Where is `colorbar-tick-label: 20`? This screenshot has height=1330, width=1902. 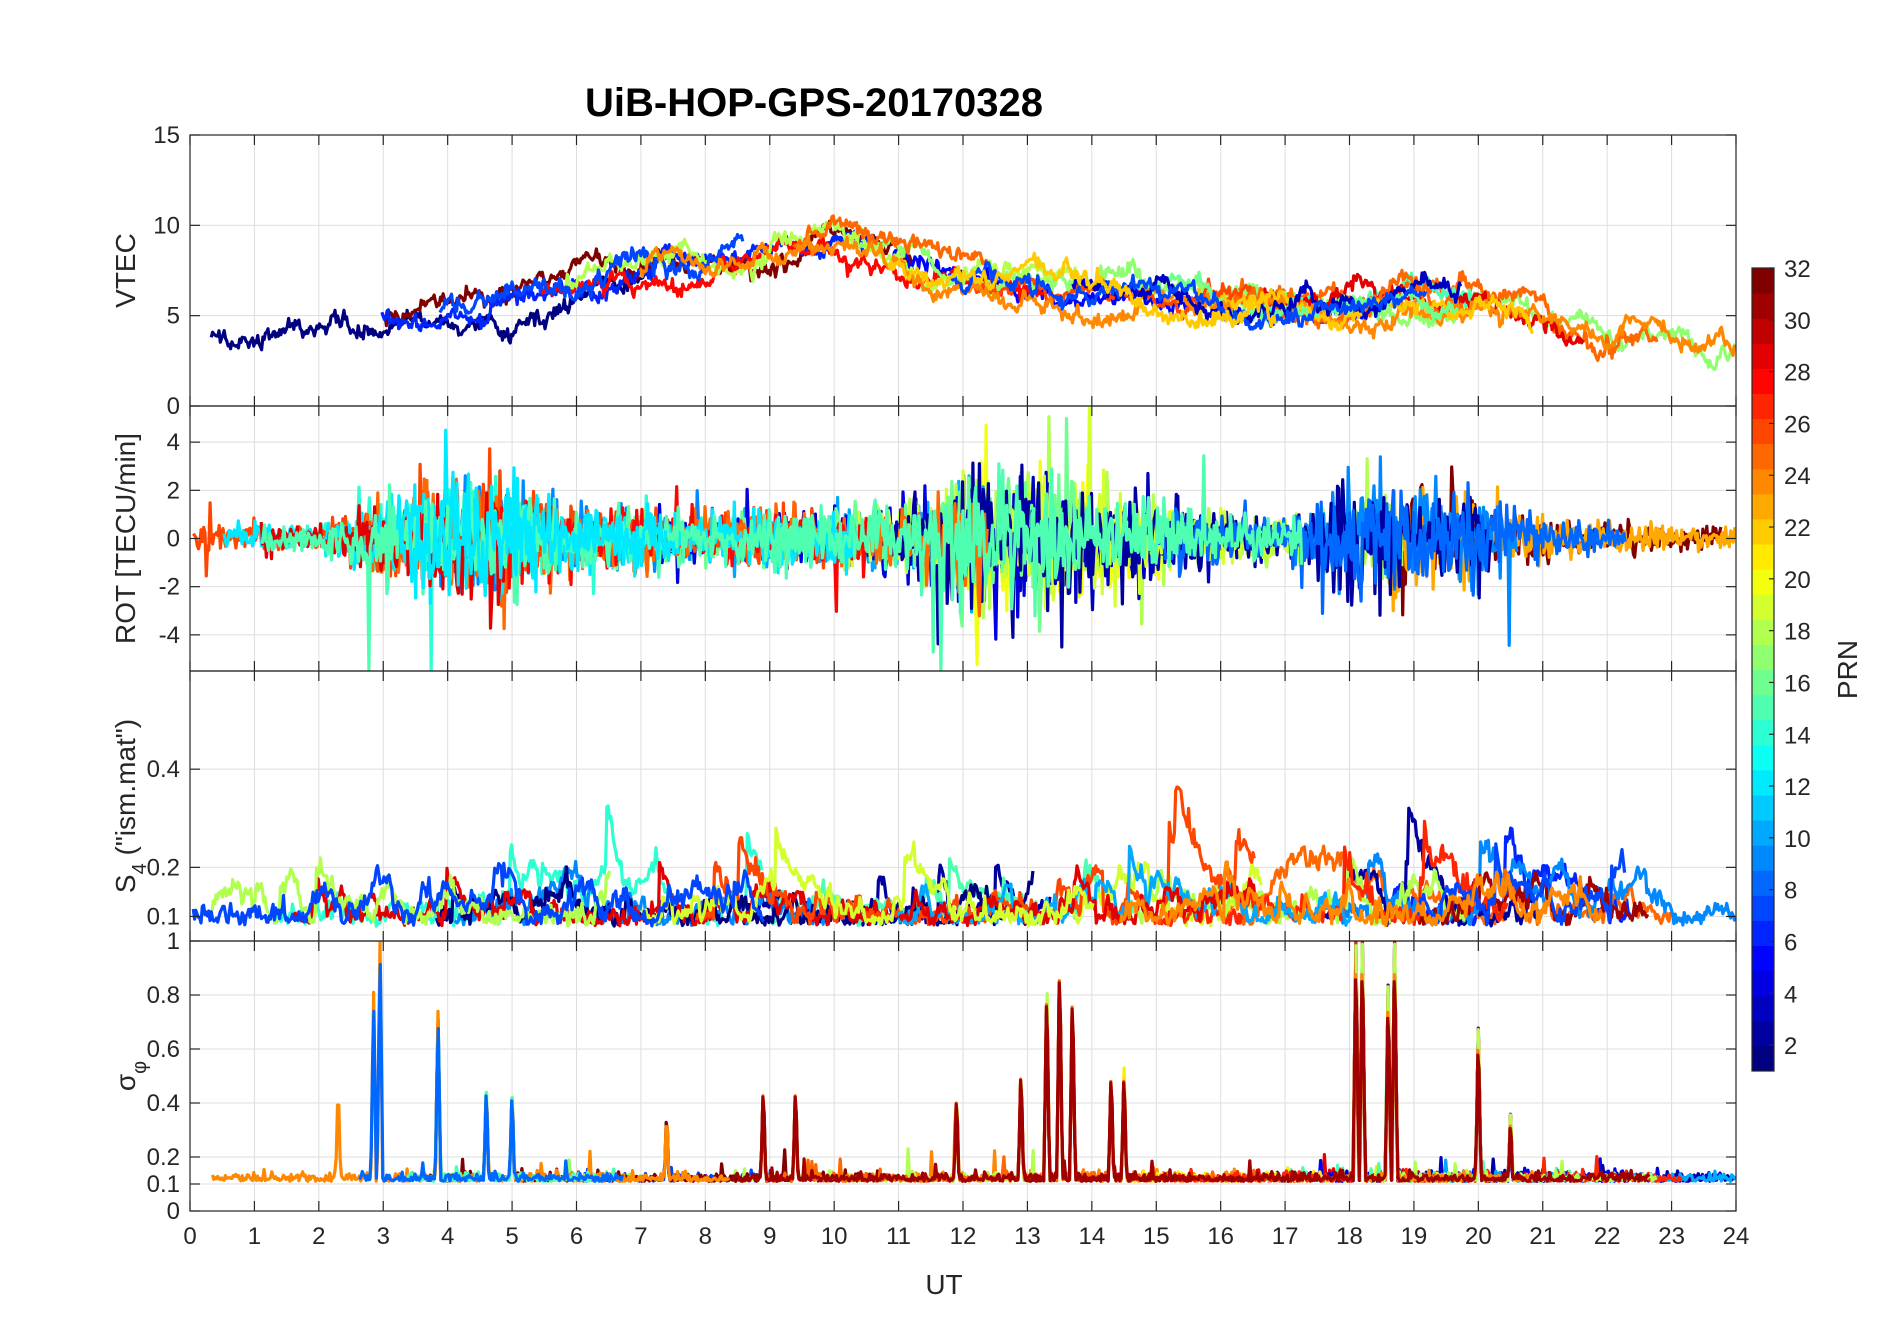 colorbar-tick-label: 20 is located at coordinates (1797, 580).